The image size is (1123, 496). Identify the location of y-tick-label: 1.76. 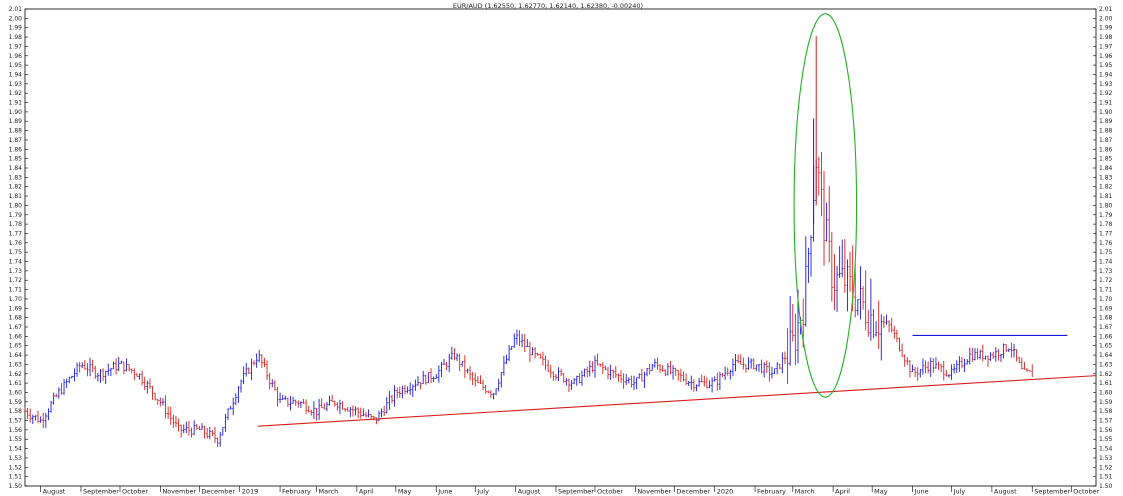
(16, 243).